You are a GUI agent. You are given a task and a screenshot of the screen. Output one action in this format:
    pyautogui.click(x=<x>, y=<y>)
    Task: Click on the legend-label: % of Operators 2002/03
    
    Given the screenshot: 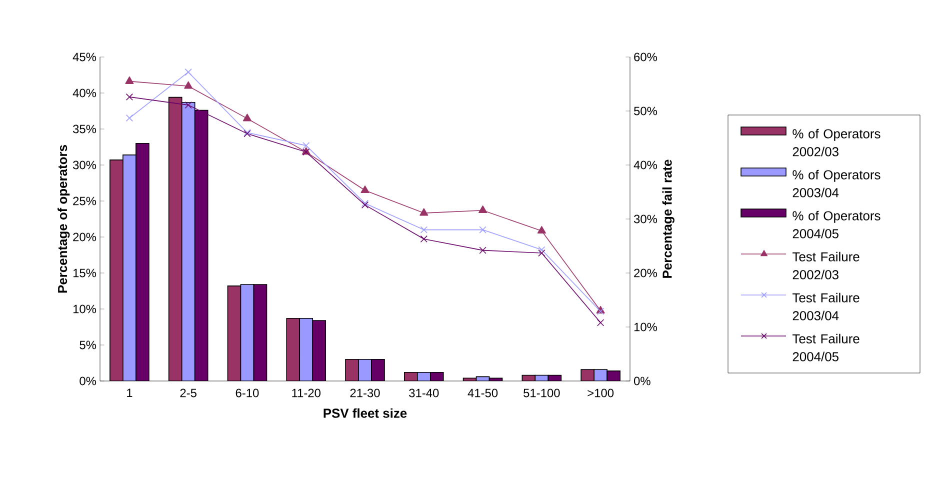 What is the action you would take?
    pyautogui.click(x=836, y=142)
    